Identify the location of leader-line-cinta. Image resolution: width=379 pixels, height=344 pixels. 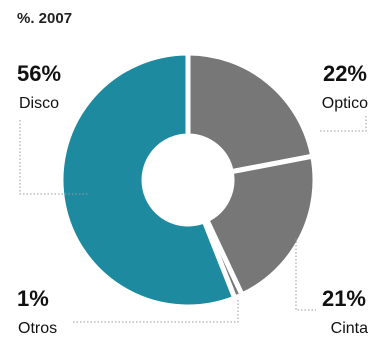
(305, 274).